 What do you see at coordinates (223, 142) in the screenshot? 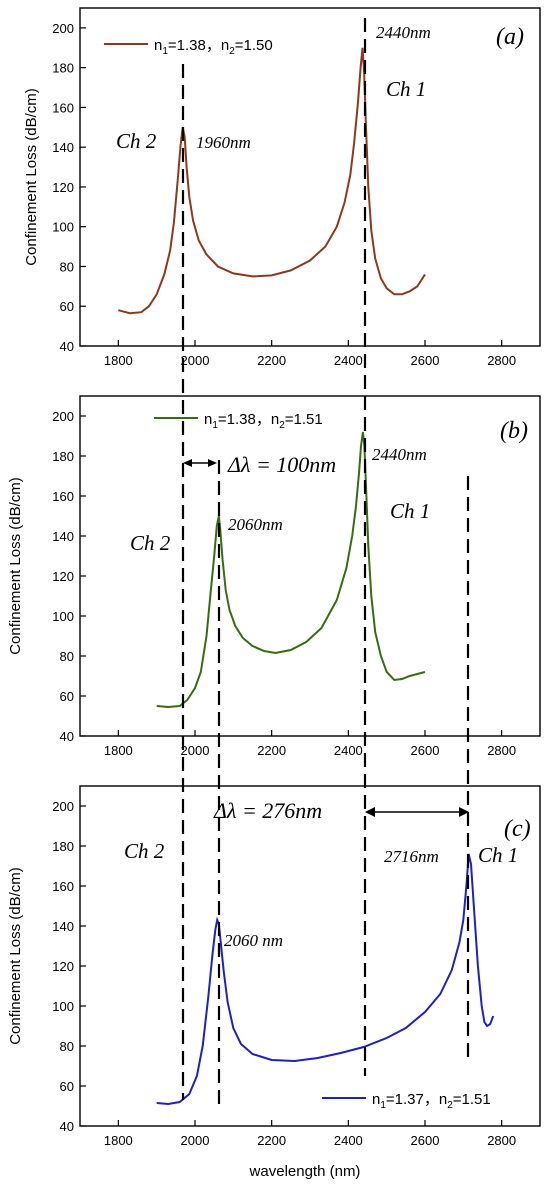
I see `annotation-wavelength-left: 1960nm` at bounding box center [223, 142].